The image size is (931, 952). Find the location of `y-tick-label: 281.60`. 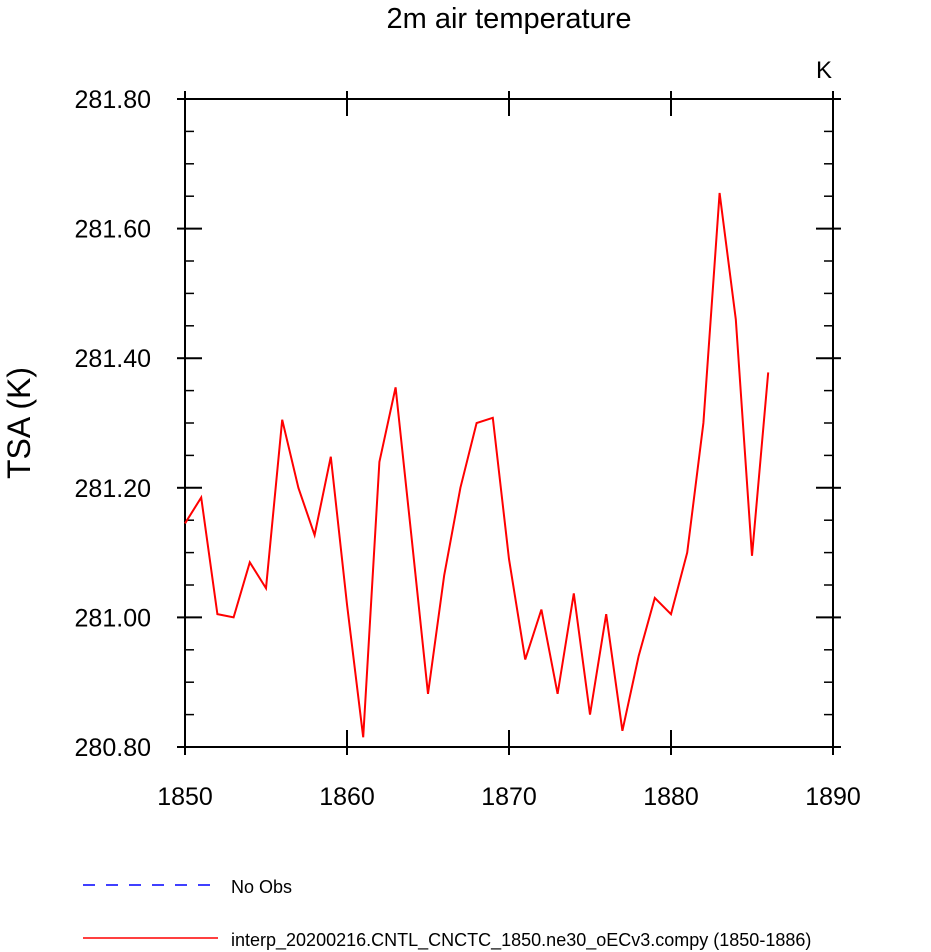

y-tick-label: 281.60 is located at coordinates (113, 230).